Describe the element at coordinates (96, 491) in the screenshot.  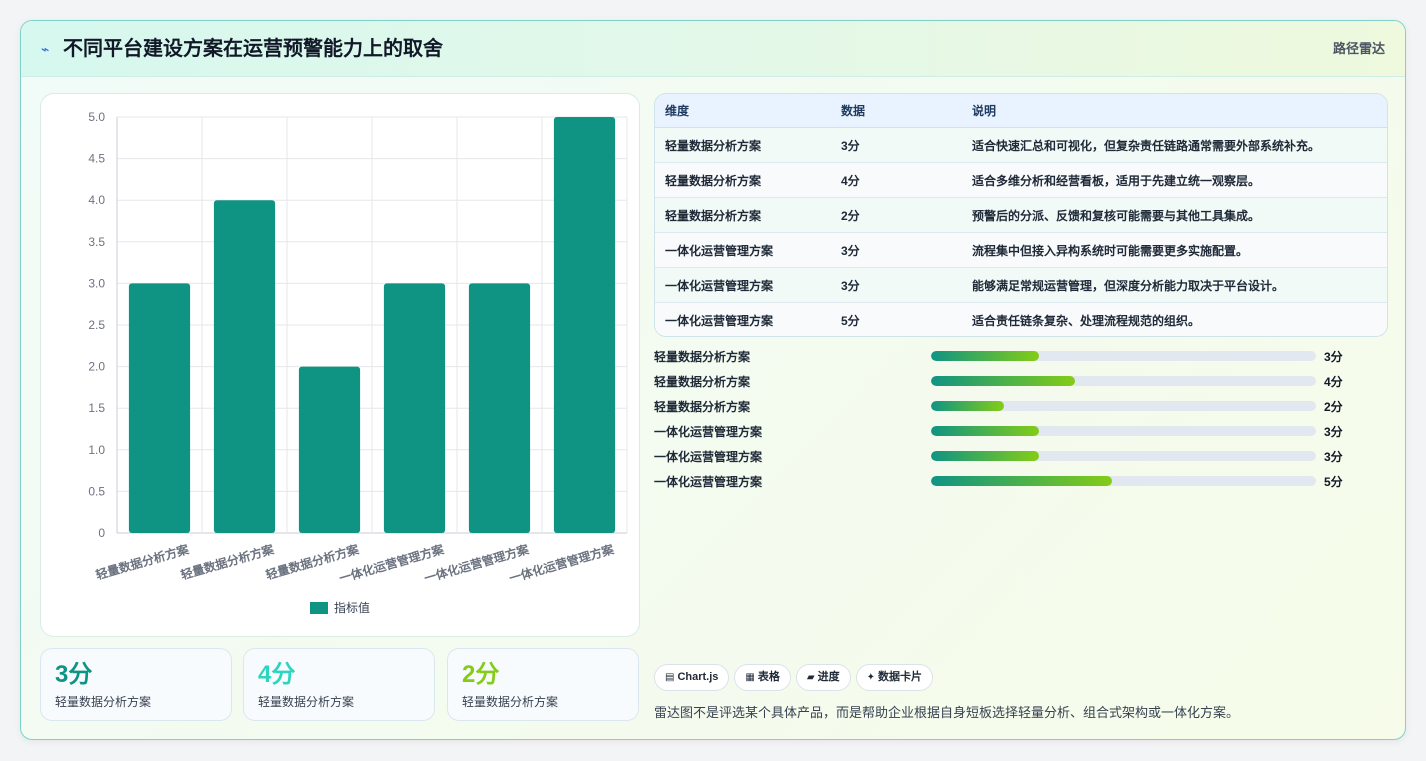
I see `y-tick-label: 0.5` at that location.